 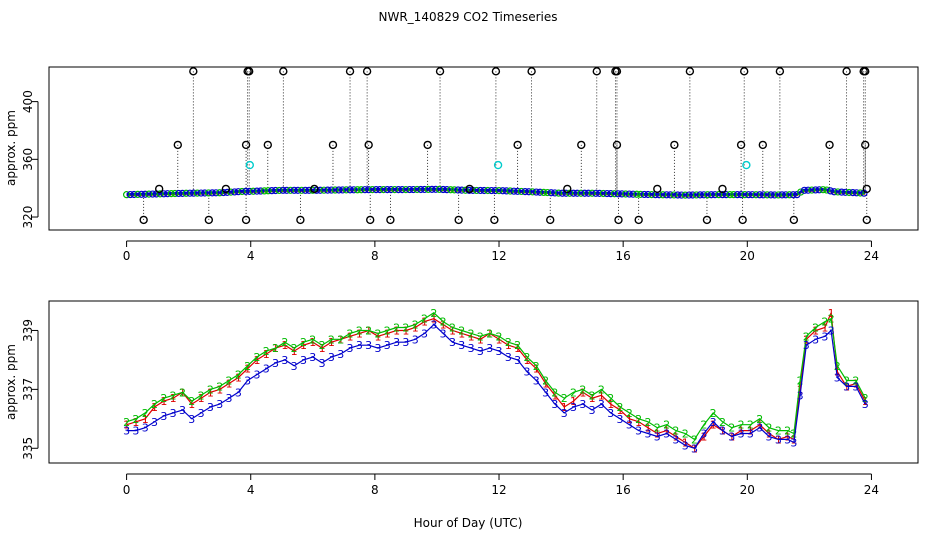 I want to click on top-x-tick-label: 12, so click(x=498, y=256).